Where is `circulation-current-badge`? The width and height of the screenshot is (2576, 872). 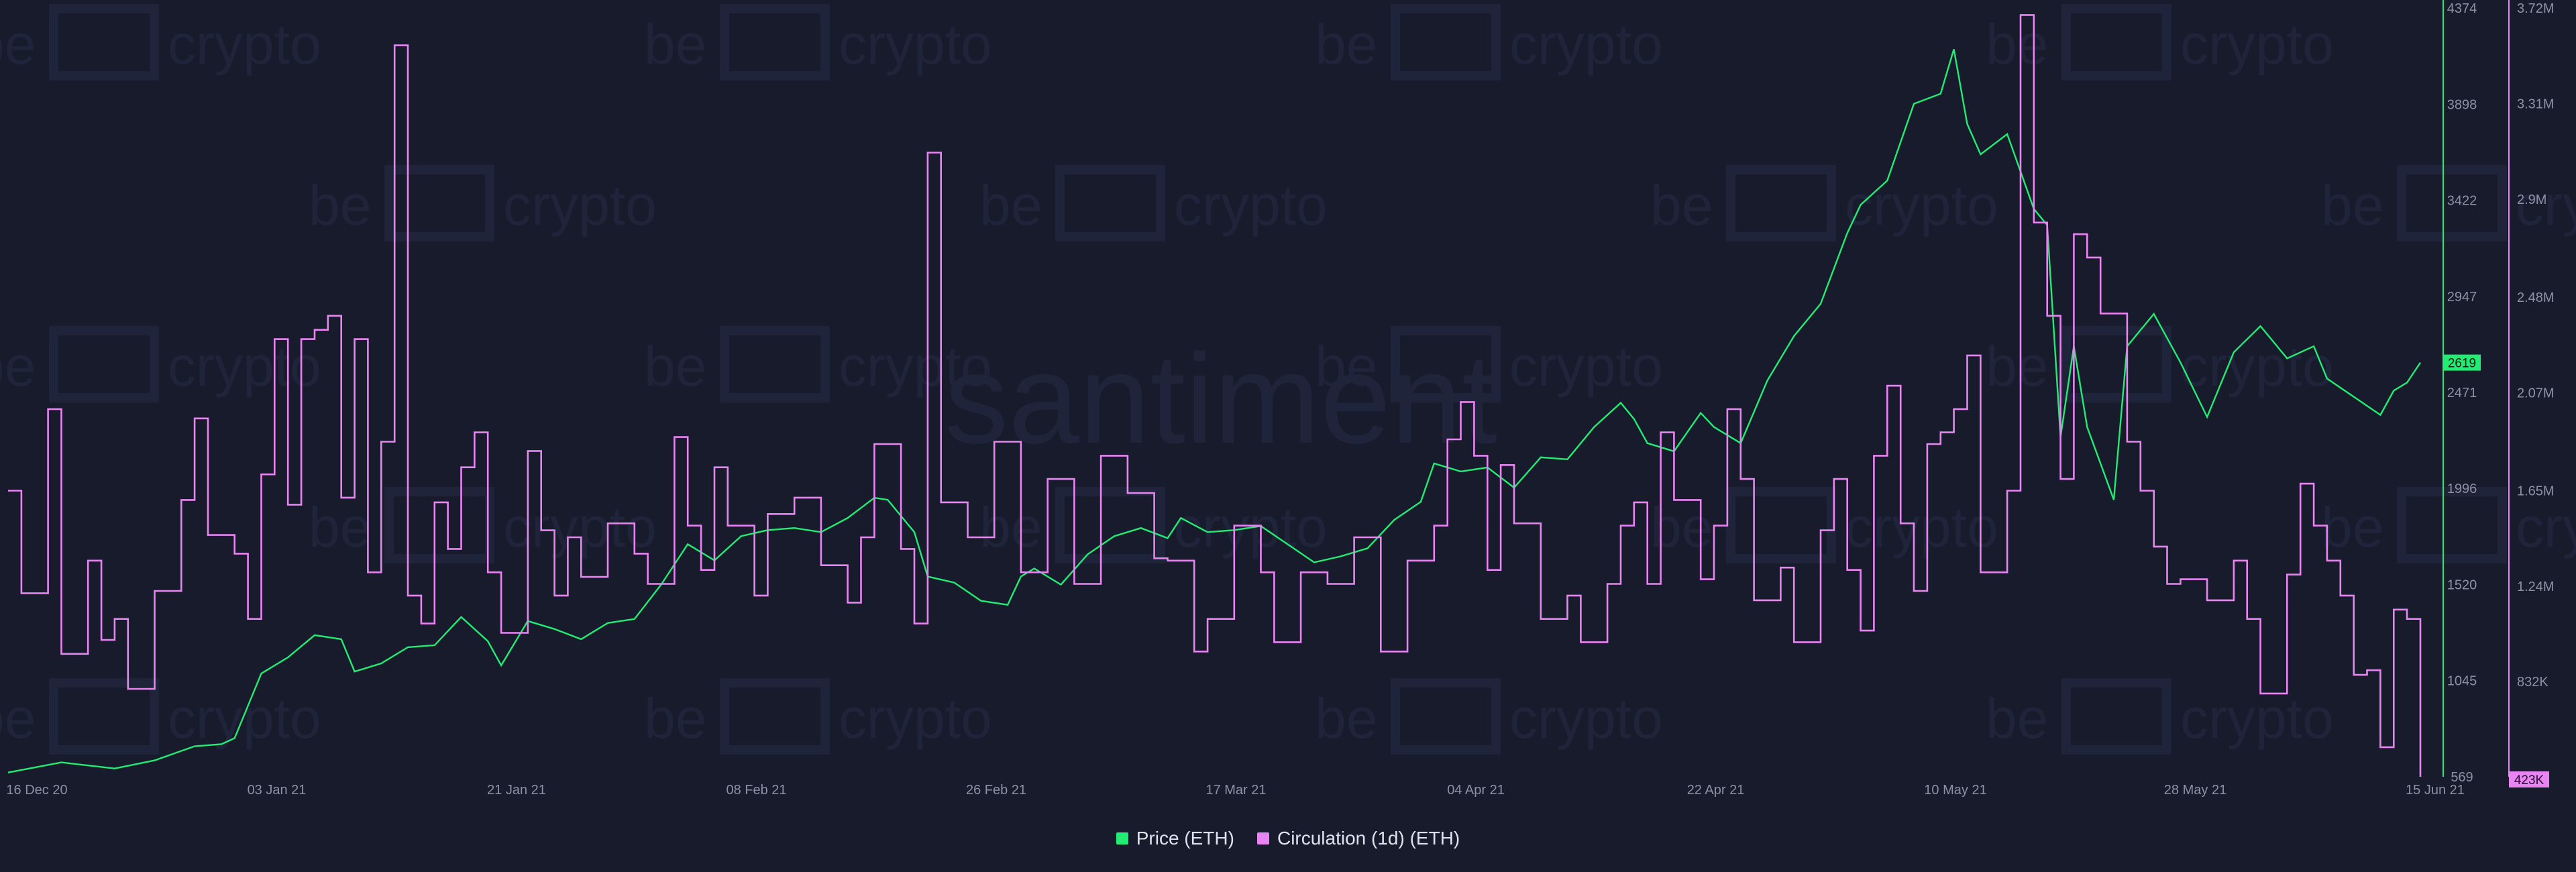
circulation-current-badge is located at coordinates (2529, 779).